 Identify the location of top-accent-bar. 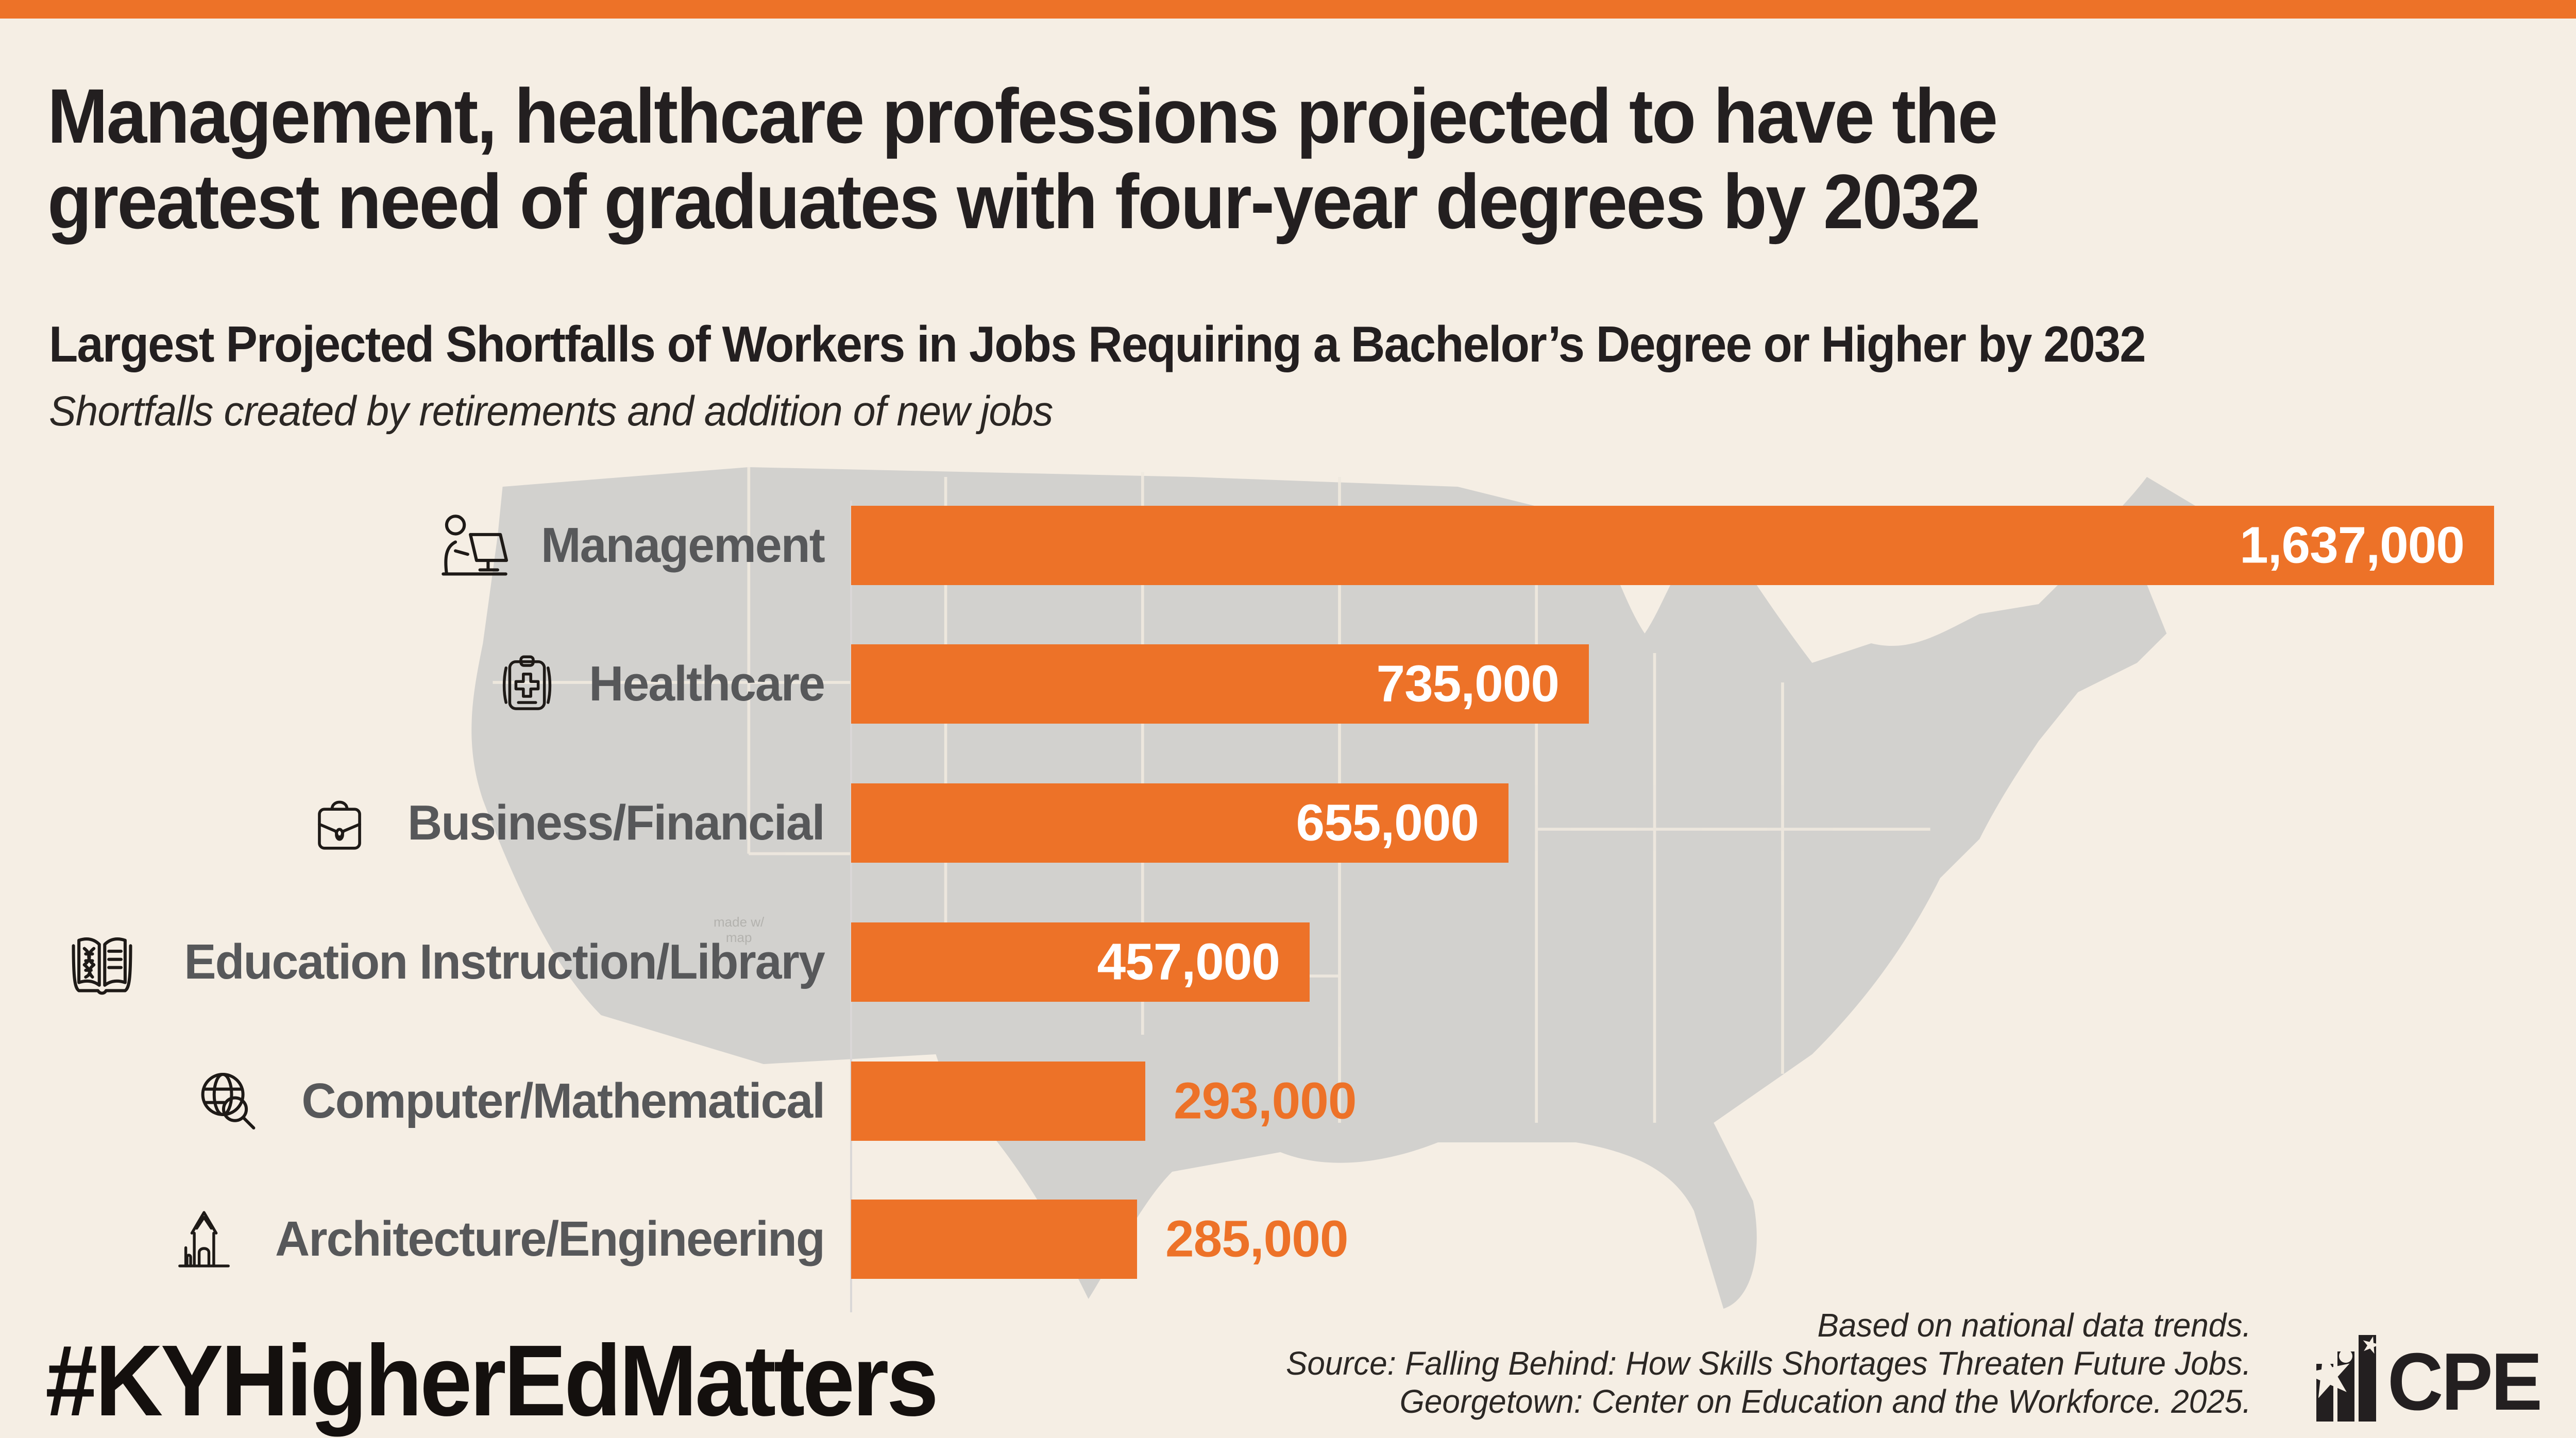
(1288, 9).